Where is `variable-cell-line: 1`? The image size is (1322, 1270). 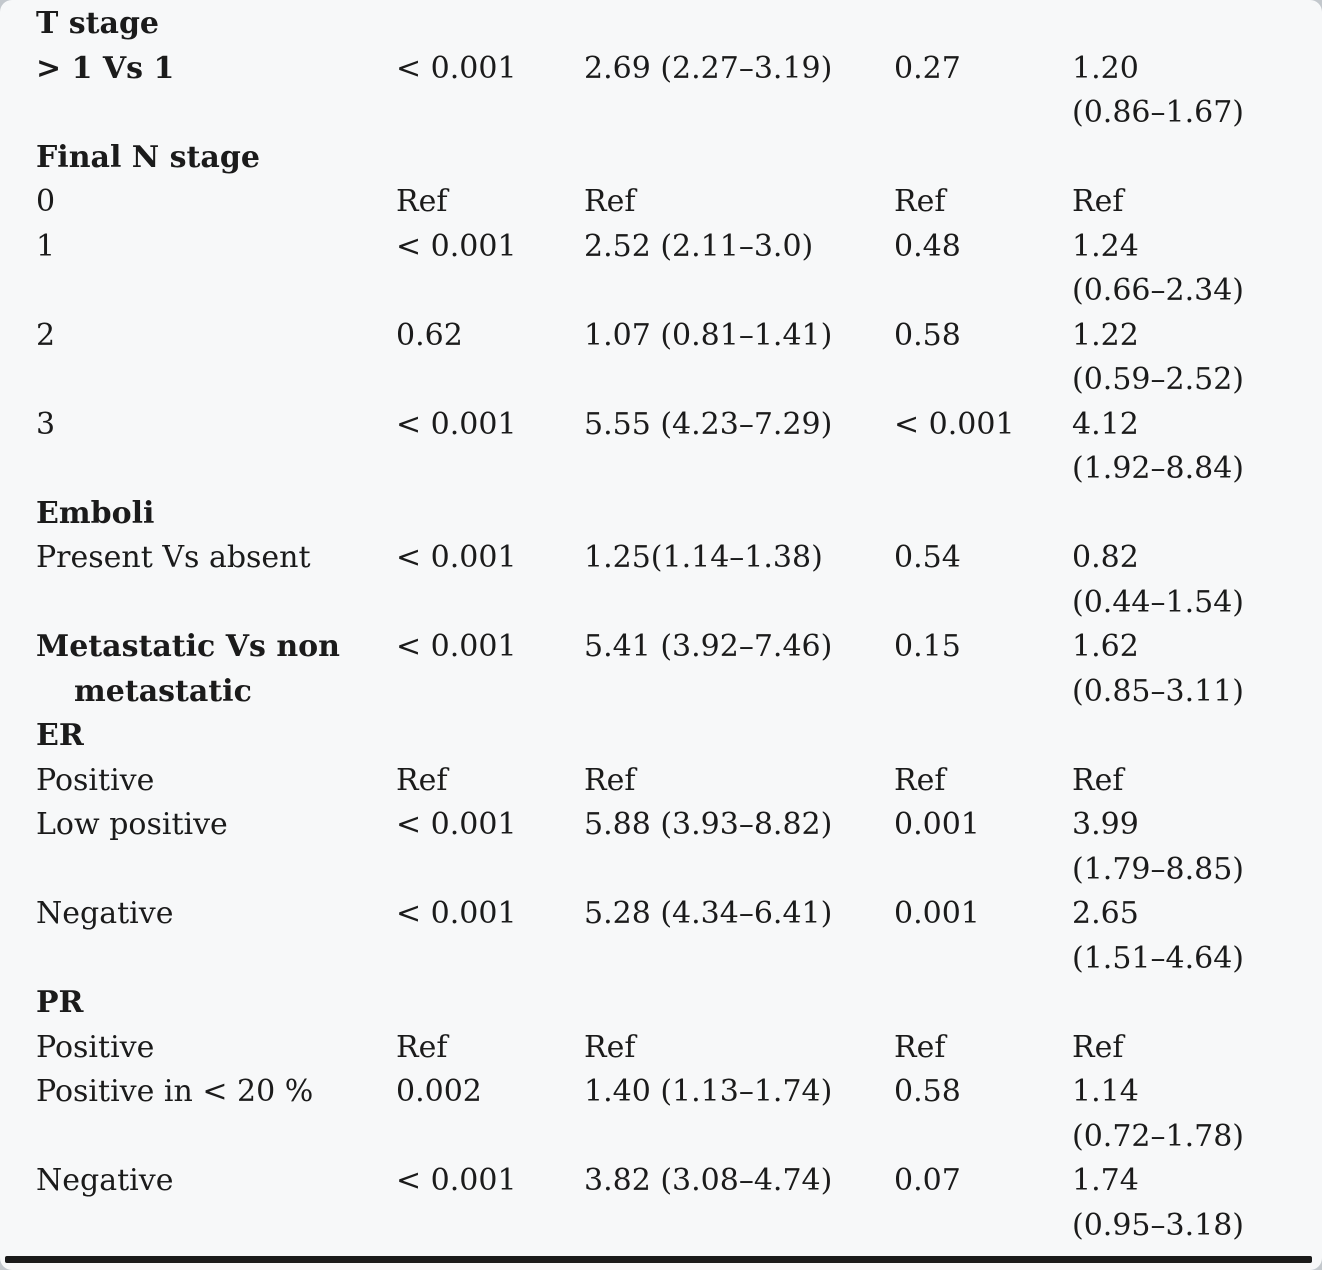 variable-cell-line: 1 is located at coordinates (46, 246).